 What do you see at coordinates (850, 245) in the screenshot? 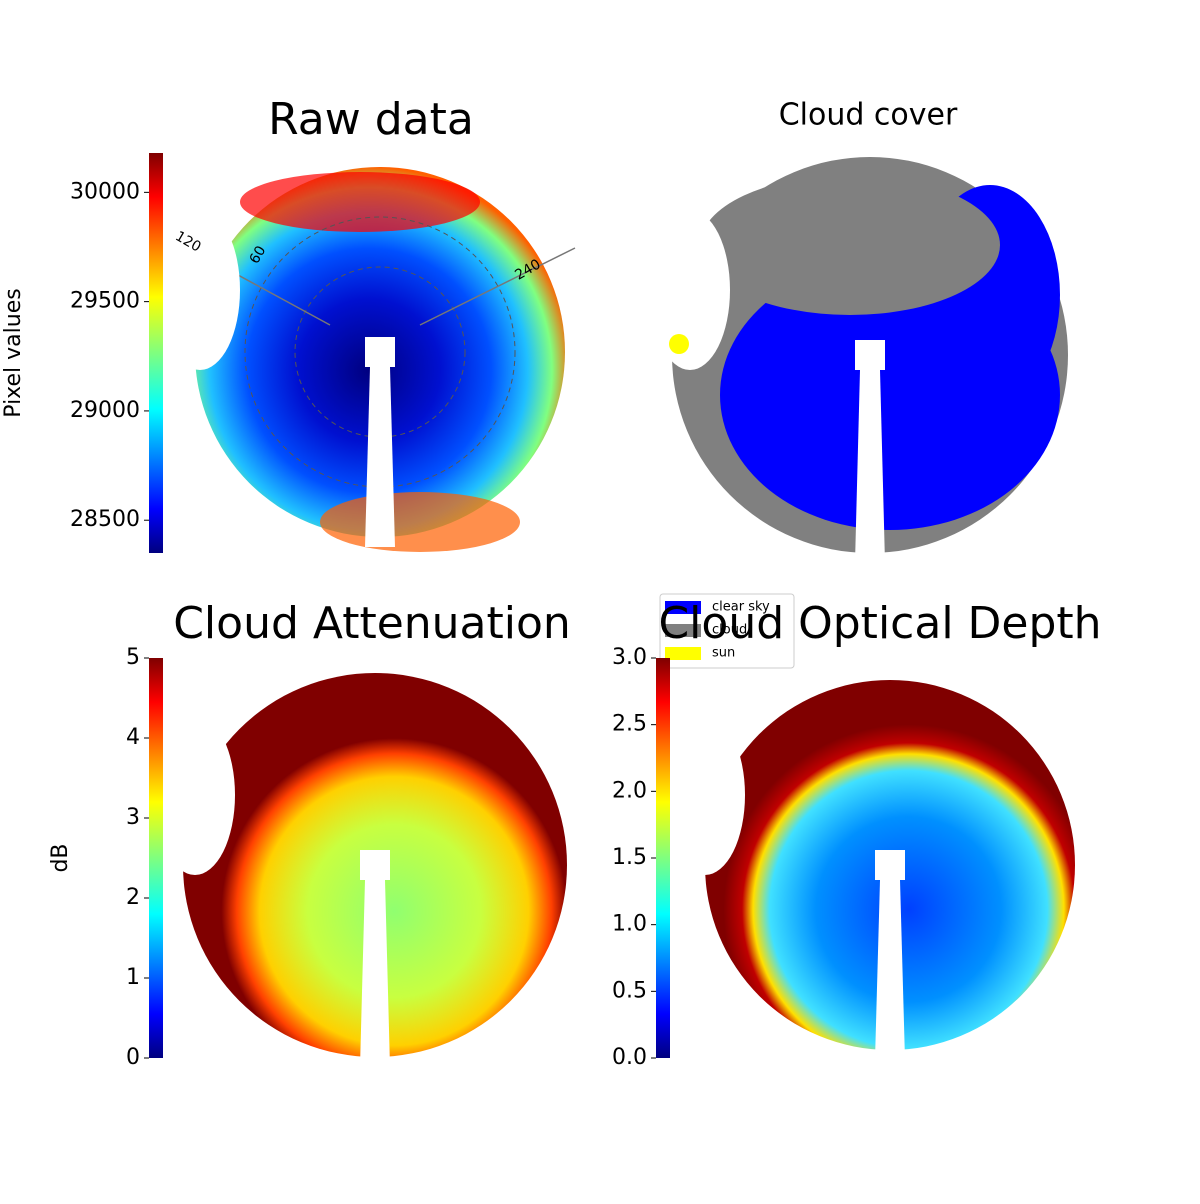
I see `cloud-region` at bounding box center [850, 245].